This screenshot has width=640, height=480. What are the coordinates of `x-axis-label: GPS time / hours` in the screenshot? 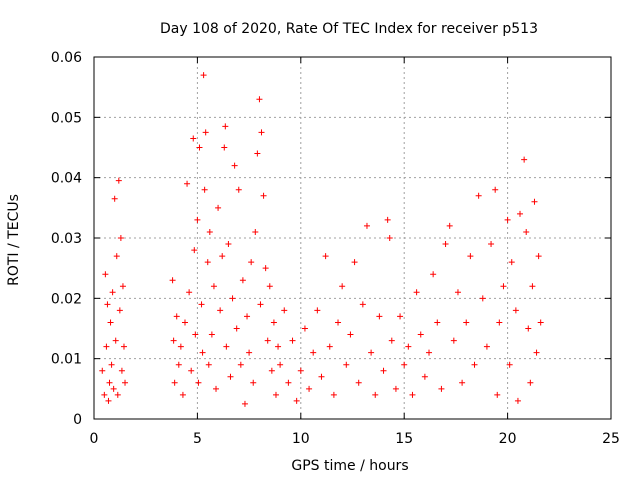 It's located at (349, 466).